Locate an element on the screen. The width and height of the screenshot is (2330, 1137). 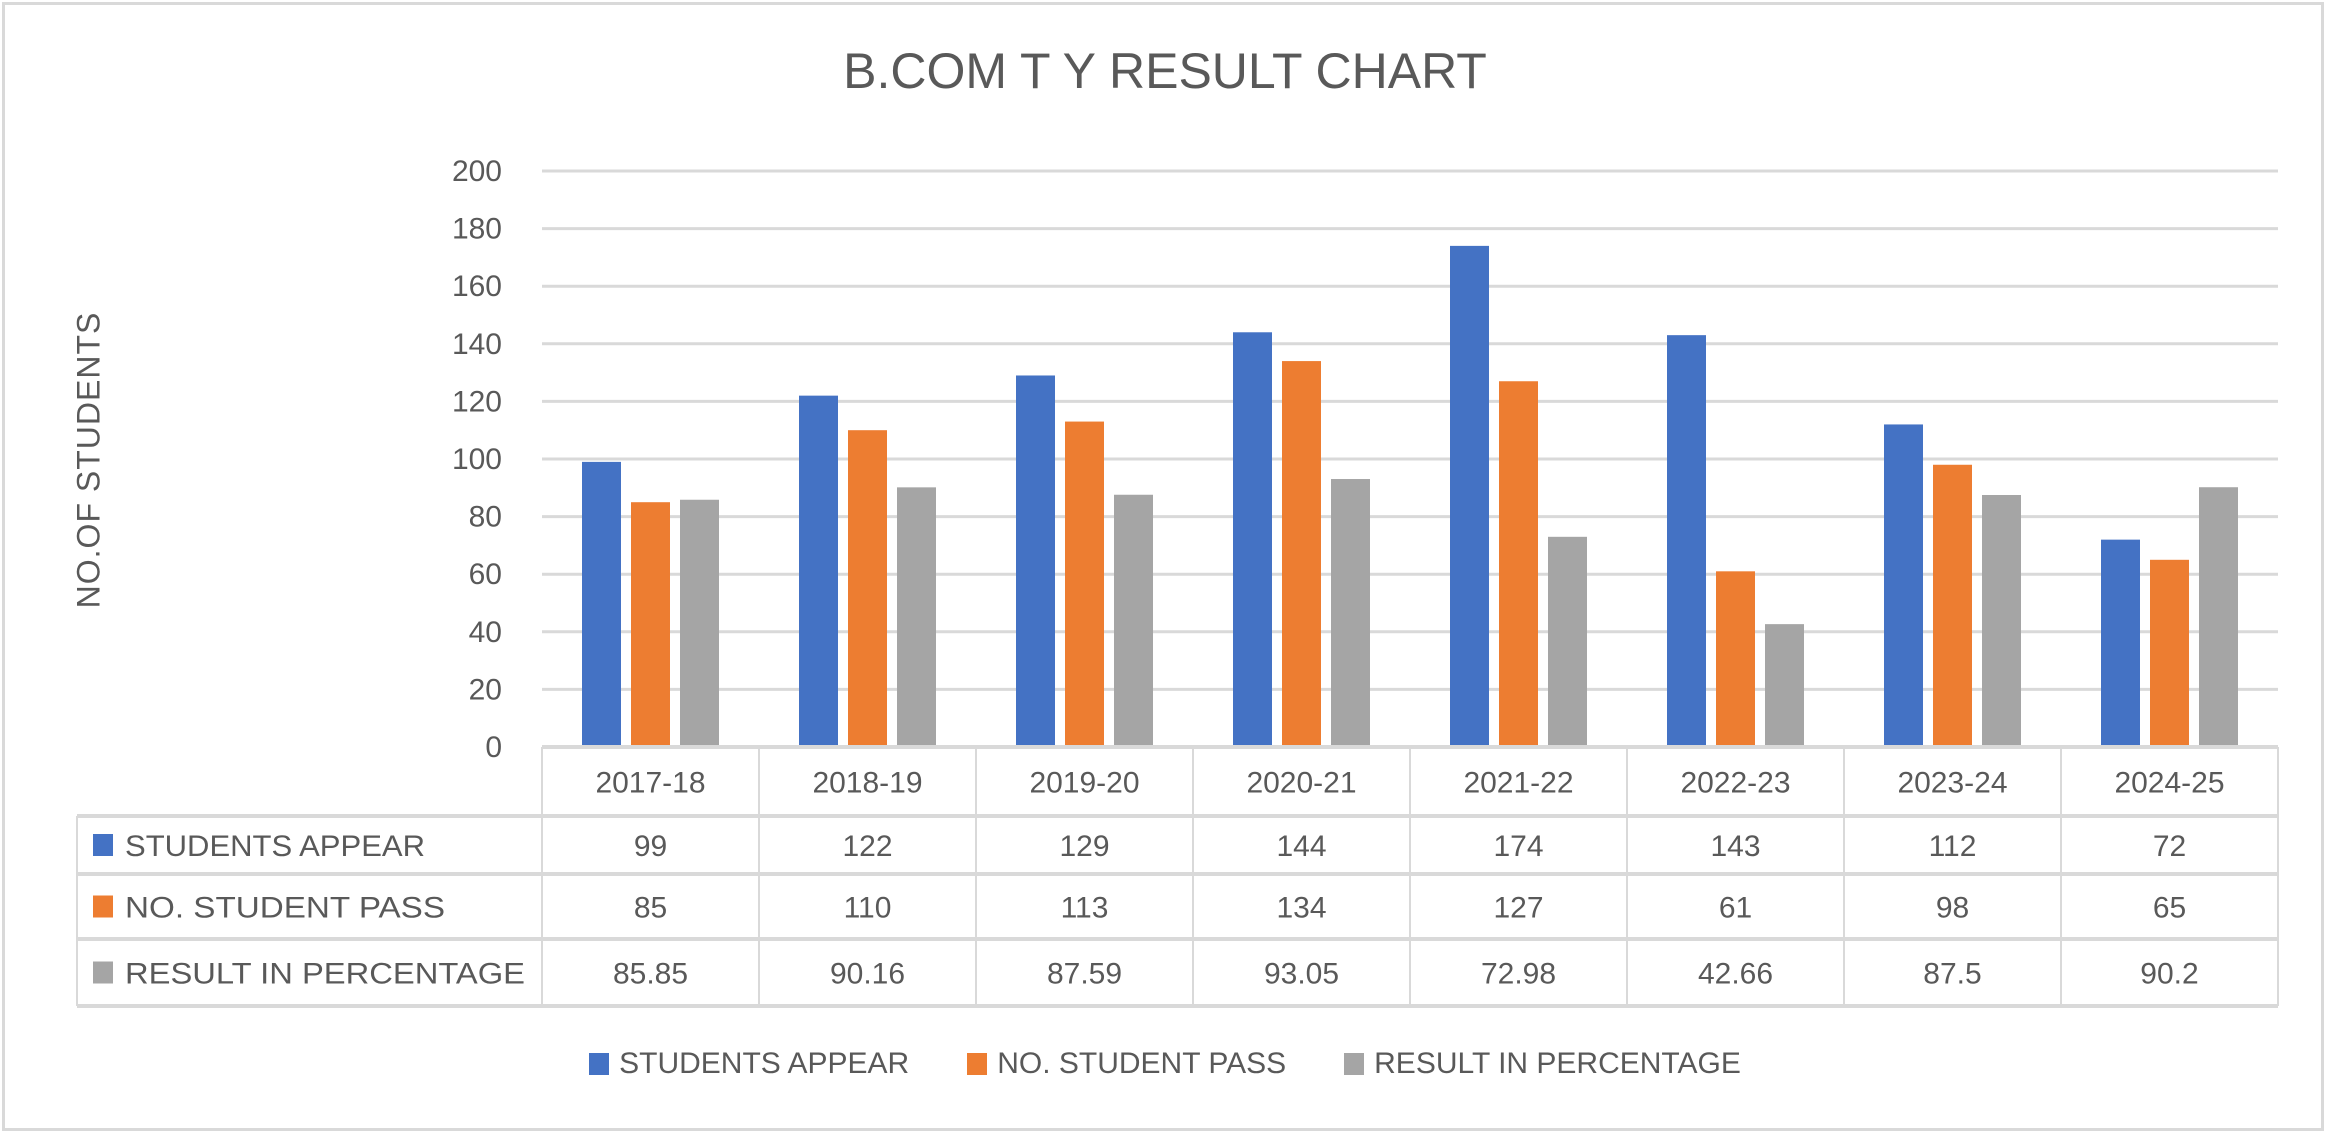
legend-item: STUDENTS APPEAR is located at coordinates (749, 1064).